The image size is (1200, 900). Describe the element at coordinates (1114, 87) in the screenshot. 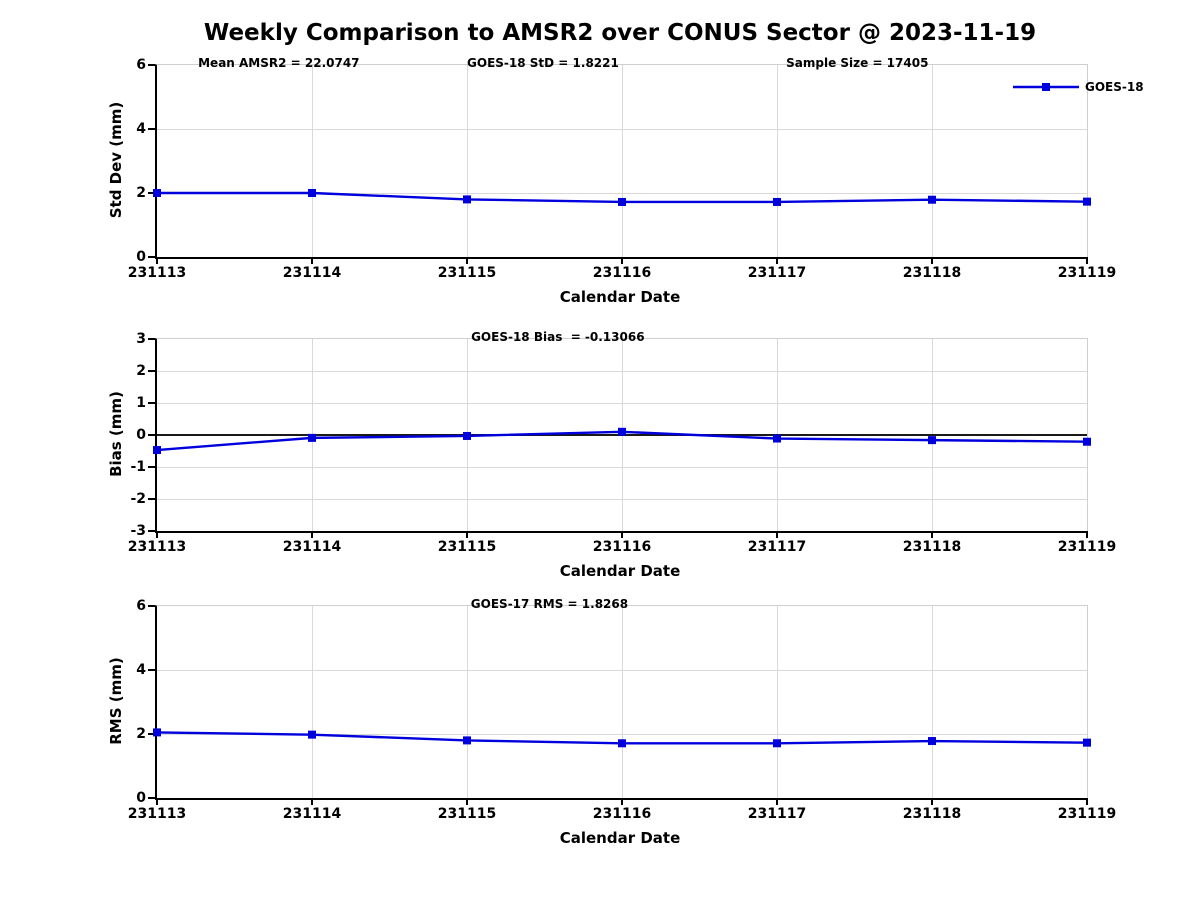

I see `legend-label: GOES-18` at that location.